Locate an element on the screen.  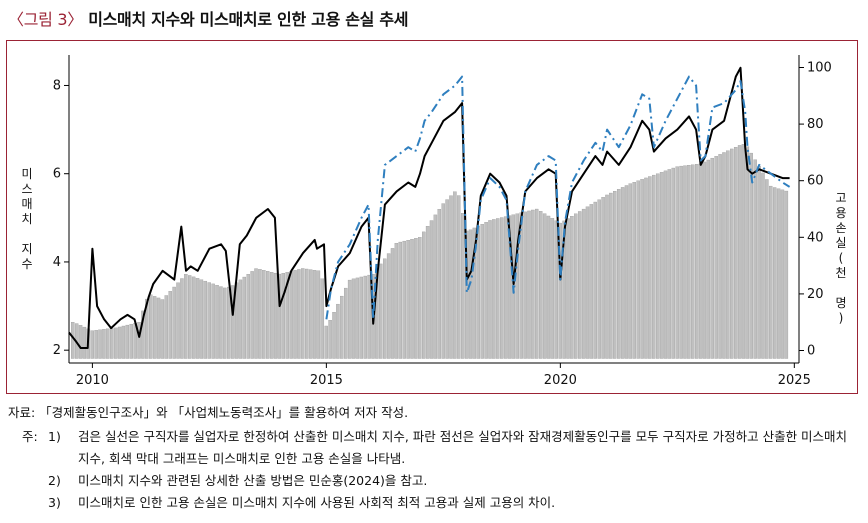
x-tick-label: 2010 is located at coordinates (92, 380).